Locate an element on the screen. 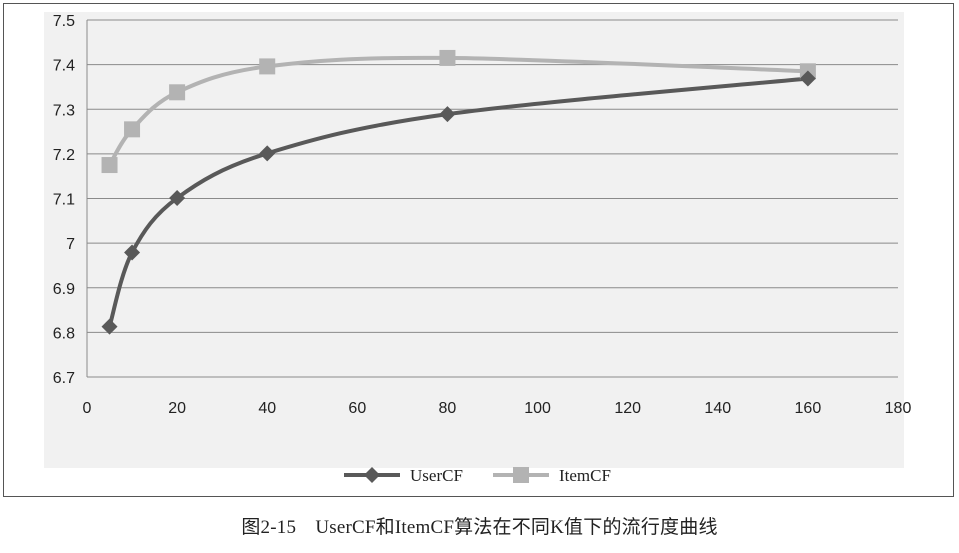 This screenshot has height=553, width=959. y-tick-label: 6.9 is located at coordinates (64, 289).